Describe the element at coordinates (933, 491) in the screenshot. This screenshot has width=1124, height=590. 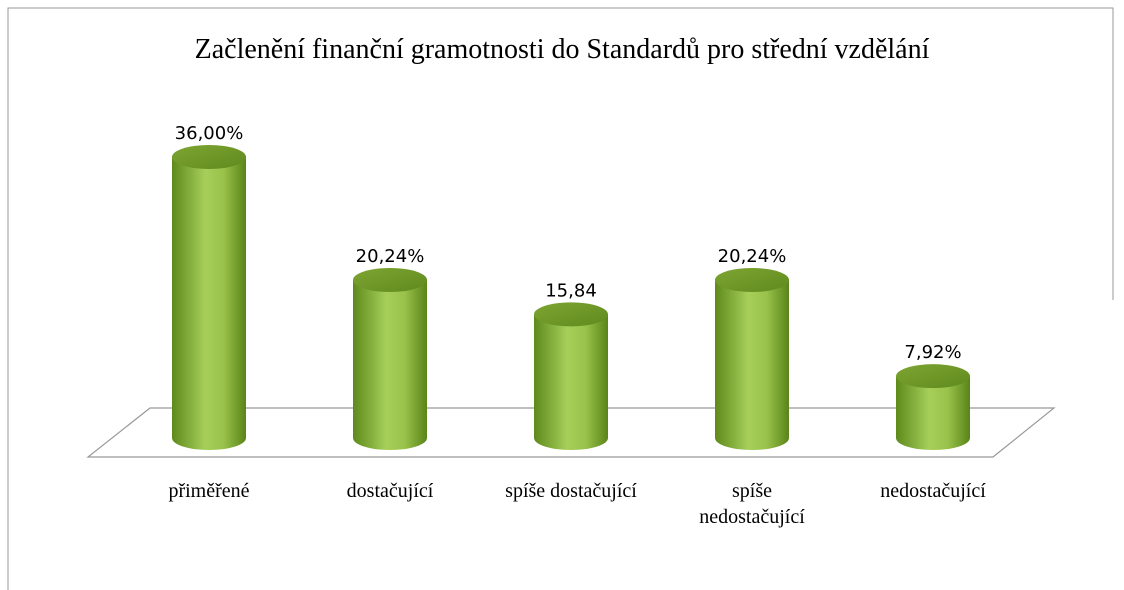
I see `x-tick-label: nedostačující` at that location.